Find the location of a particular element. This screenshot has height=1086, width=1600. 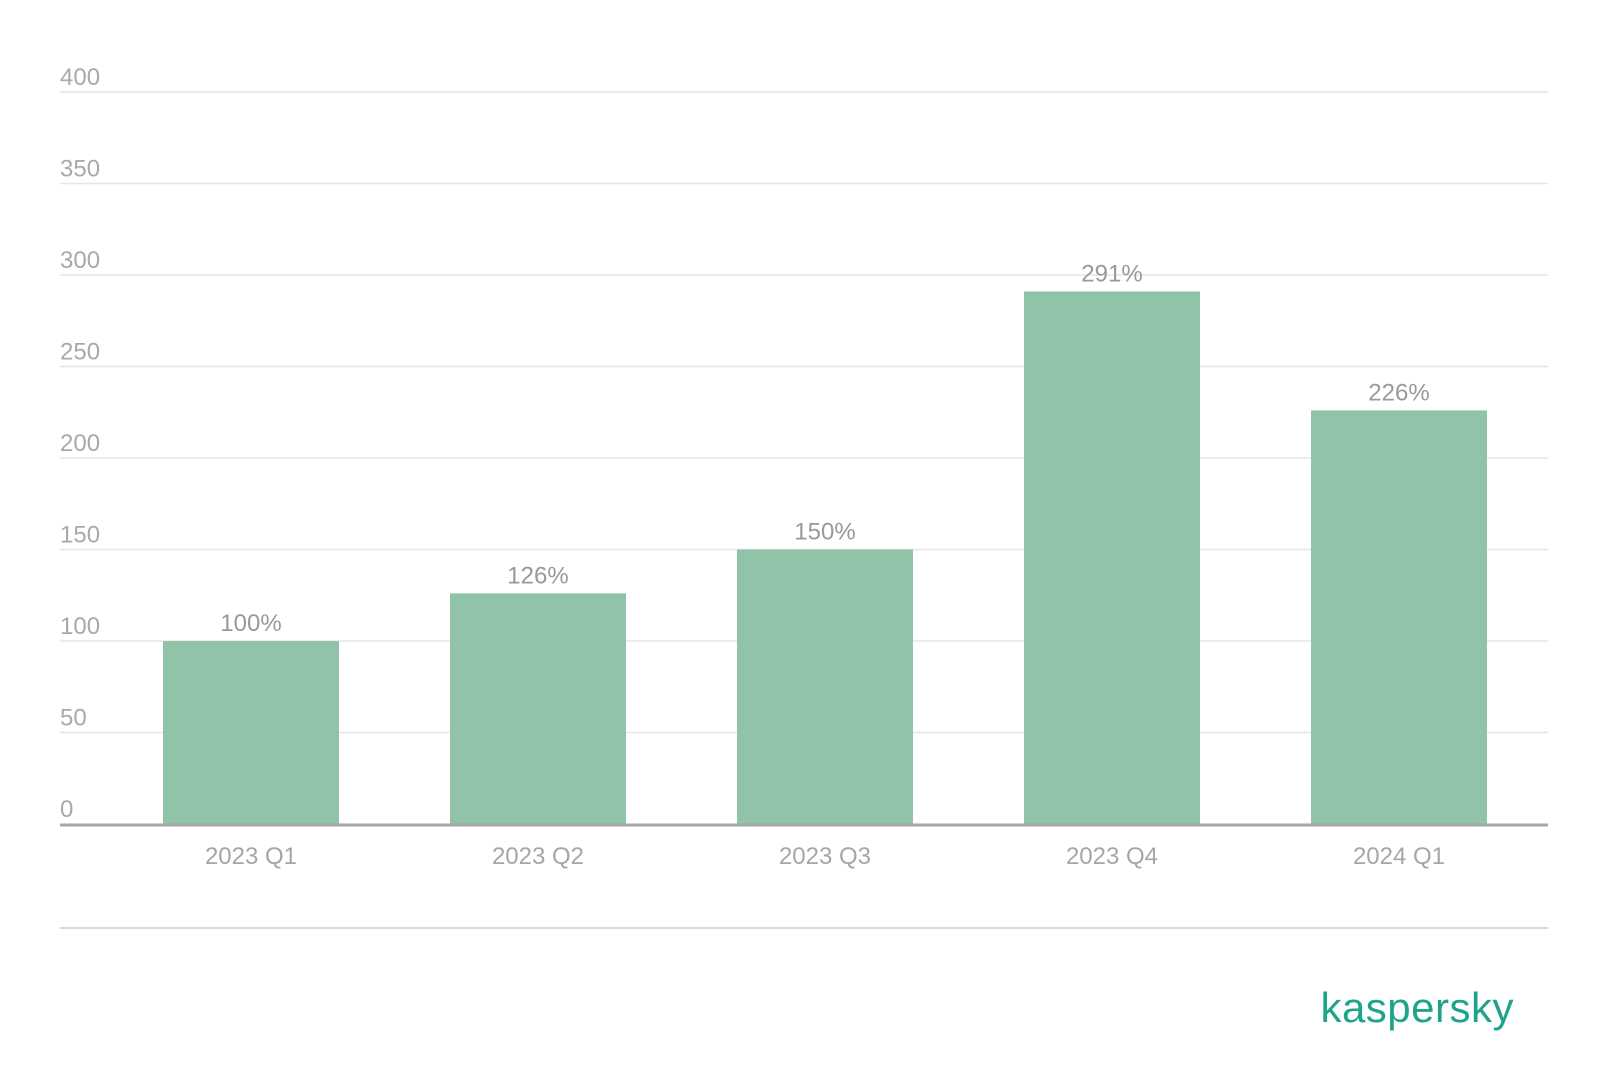

data-label: 150% is located at coordinates (824, 532).